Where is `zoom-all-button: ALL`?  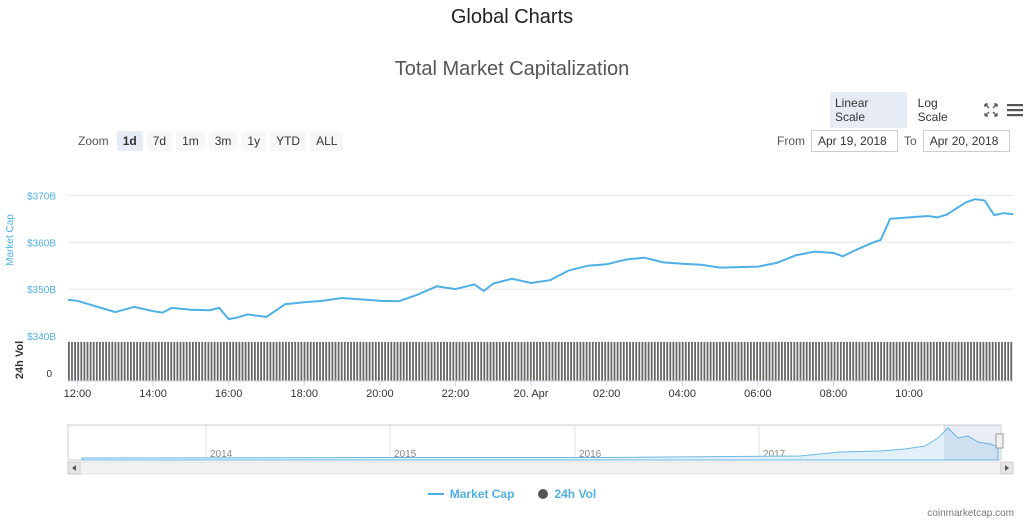 zoom-all-button: ALL is located at coordinates (327, 141).